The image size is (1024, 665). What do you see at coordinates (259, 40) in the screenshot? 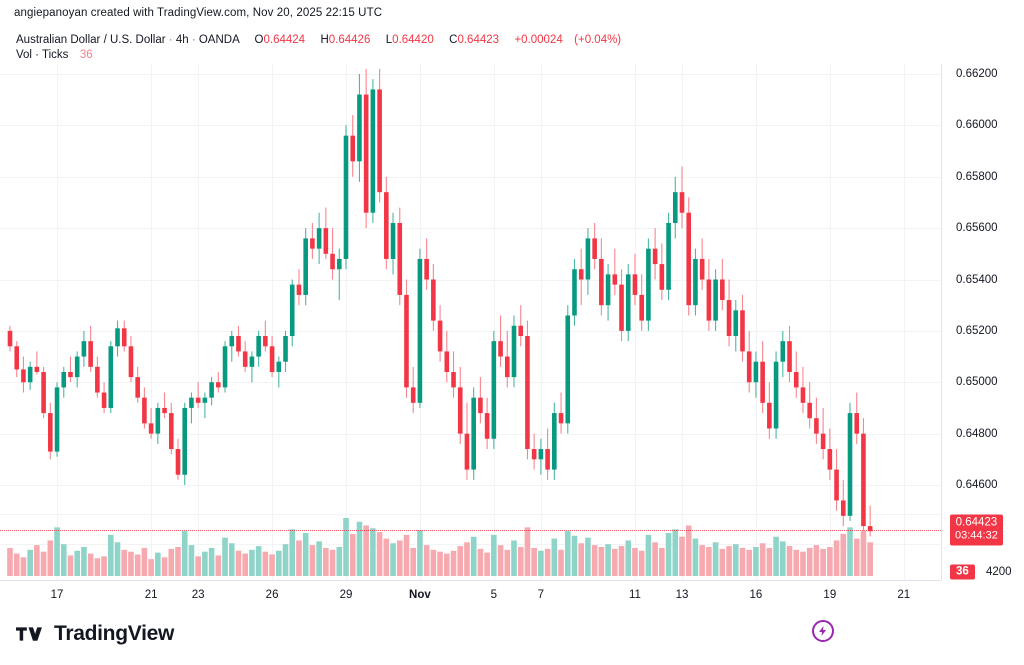
I see `legend-open-label: O` at bounding box center [259, 40].